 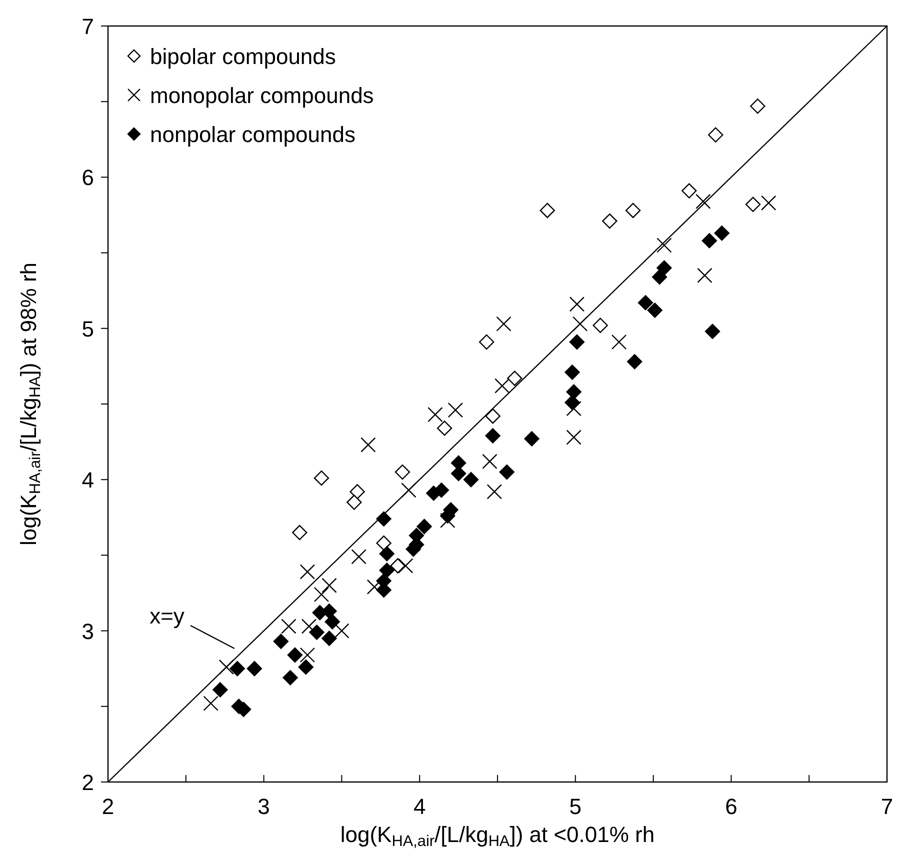 What do you see at coordinates (264, 806) in the screenshot?
I see `x-tick-label: 3` at bounding box center [264, 806].